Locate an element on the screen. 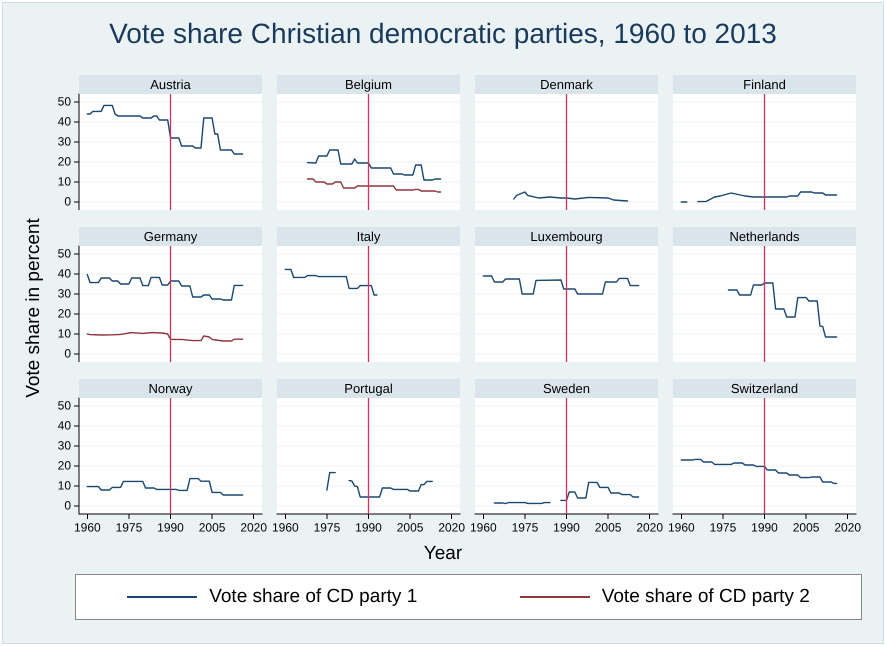 The width and height of the screenshot is (886, 646). legend-label: Vote share of CD party 1 is located at coordinates (313, 597).